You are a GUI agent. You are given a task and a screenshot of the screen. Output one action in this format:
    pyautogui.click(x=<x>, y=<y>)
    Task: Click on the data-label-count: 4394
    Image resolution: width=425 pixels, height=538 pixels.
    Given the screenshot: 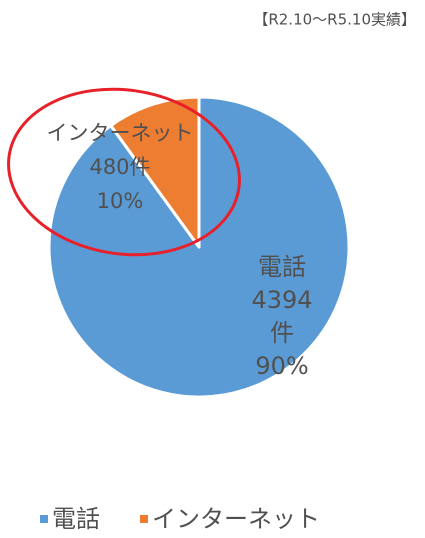 What is the action you would take?
    pyautogui.click(x=281, y=300)
    